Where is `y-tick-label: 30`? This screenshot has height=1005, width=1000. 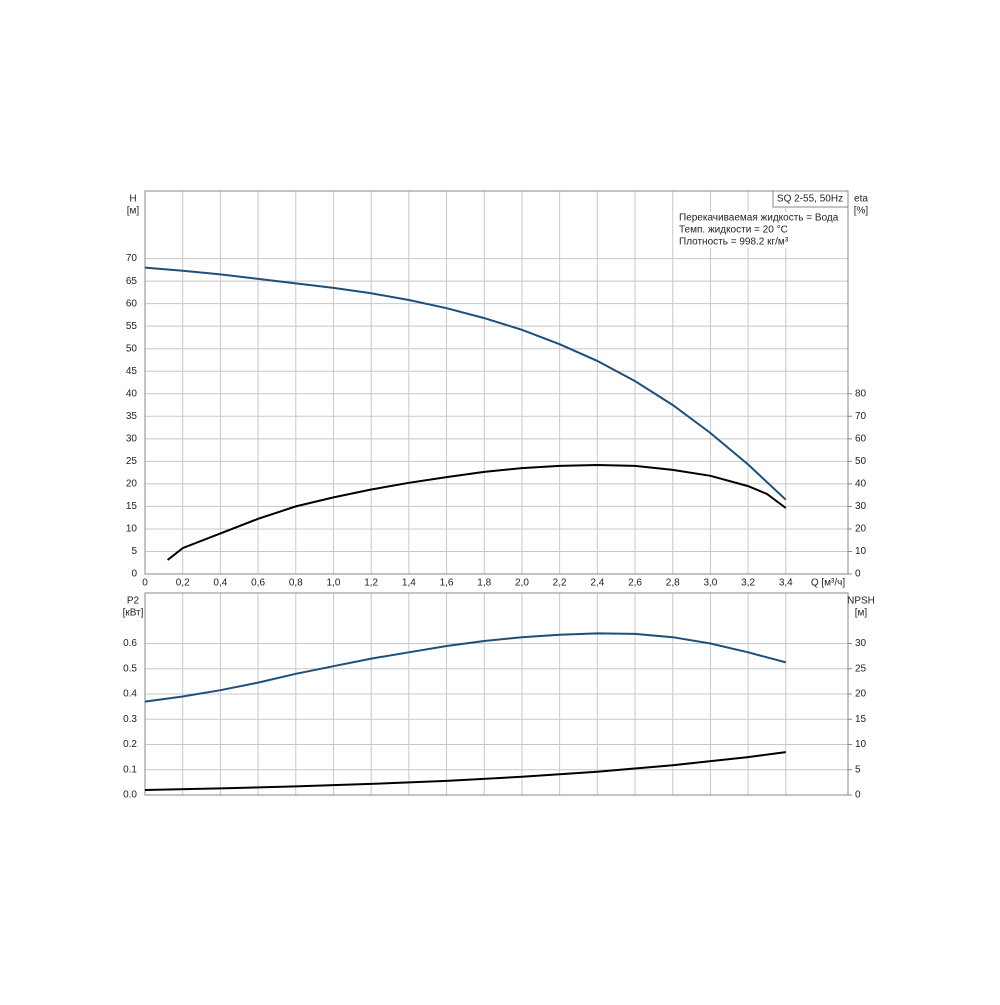
y-tick-label: 30 is located at coordinates (132, 438).